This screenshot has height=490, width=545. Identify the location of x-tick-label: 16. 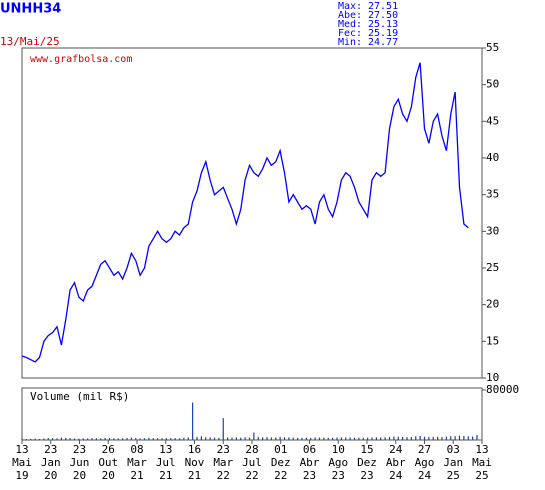
(194, 449).